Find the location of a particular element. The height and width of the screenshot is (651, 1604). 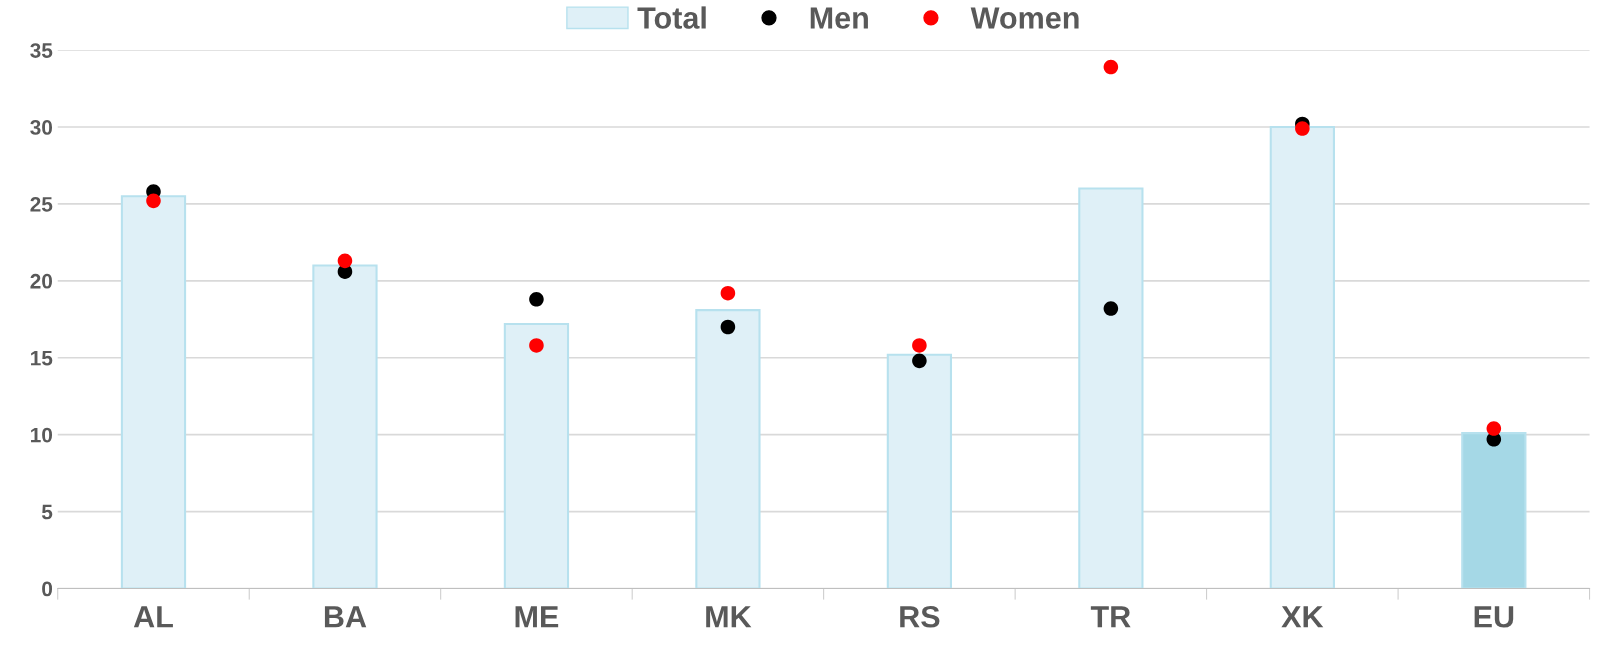

y-tick-label: 0 is located at coordinates (47, 589).